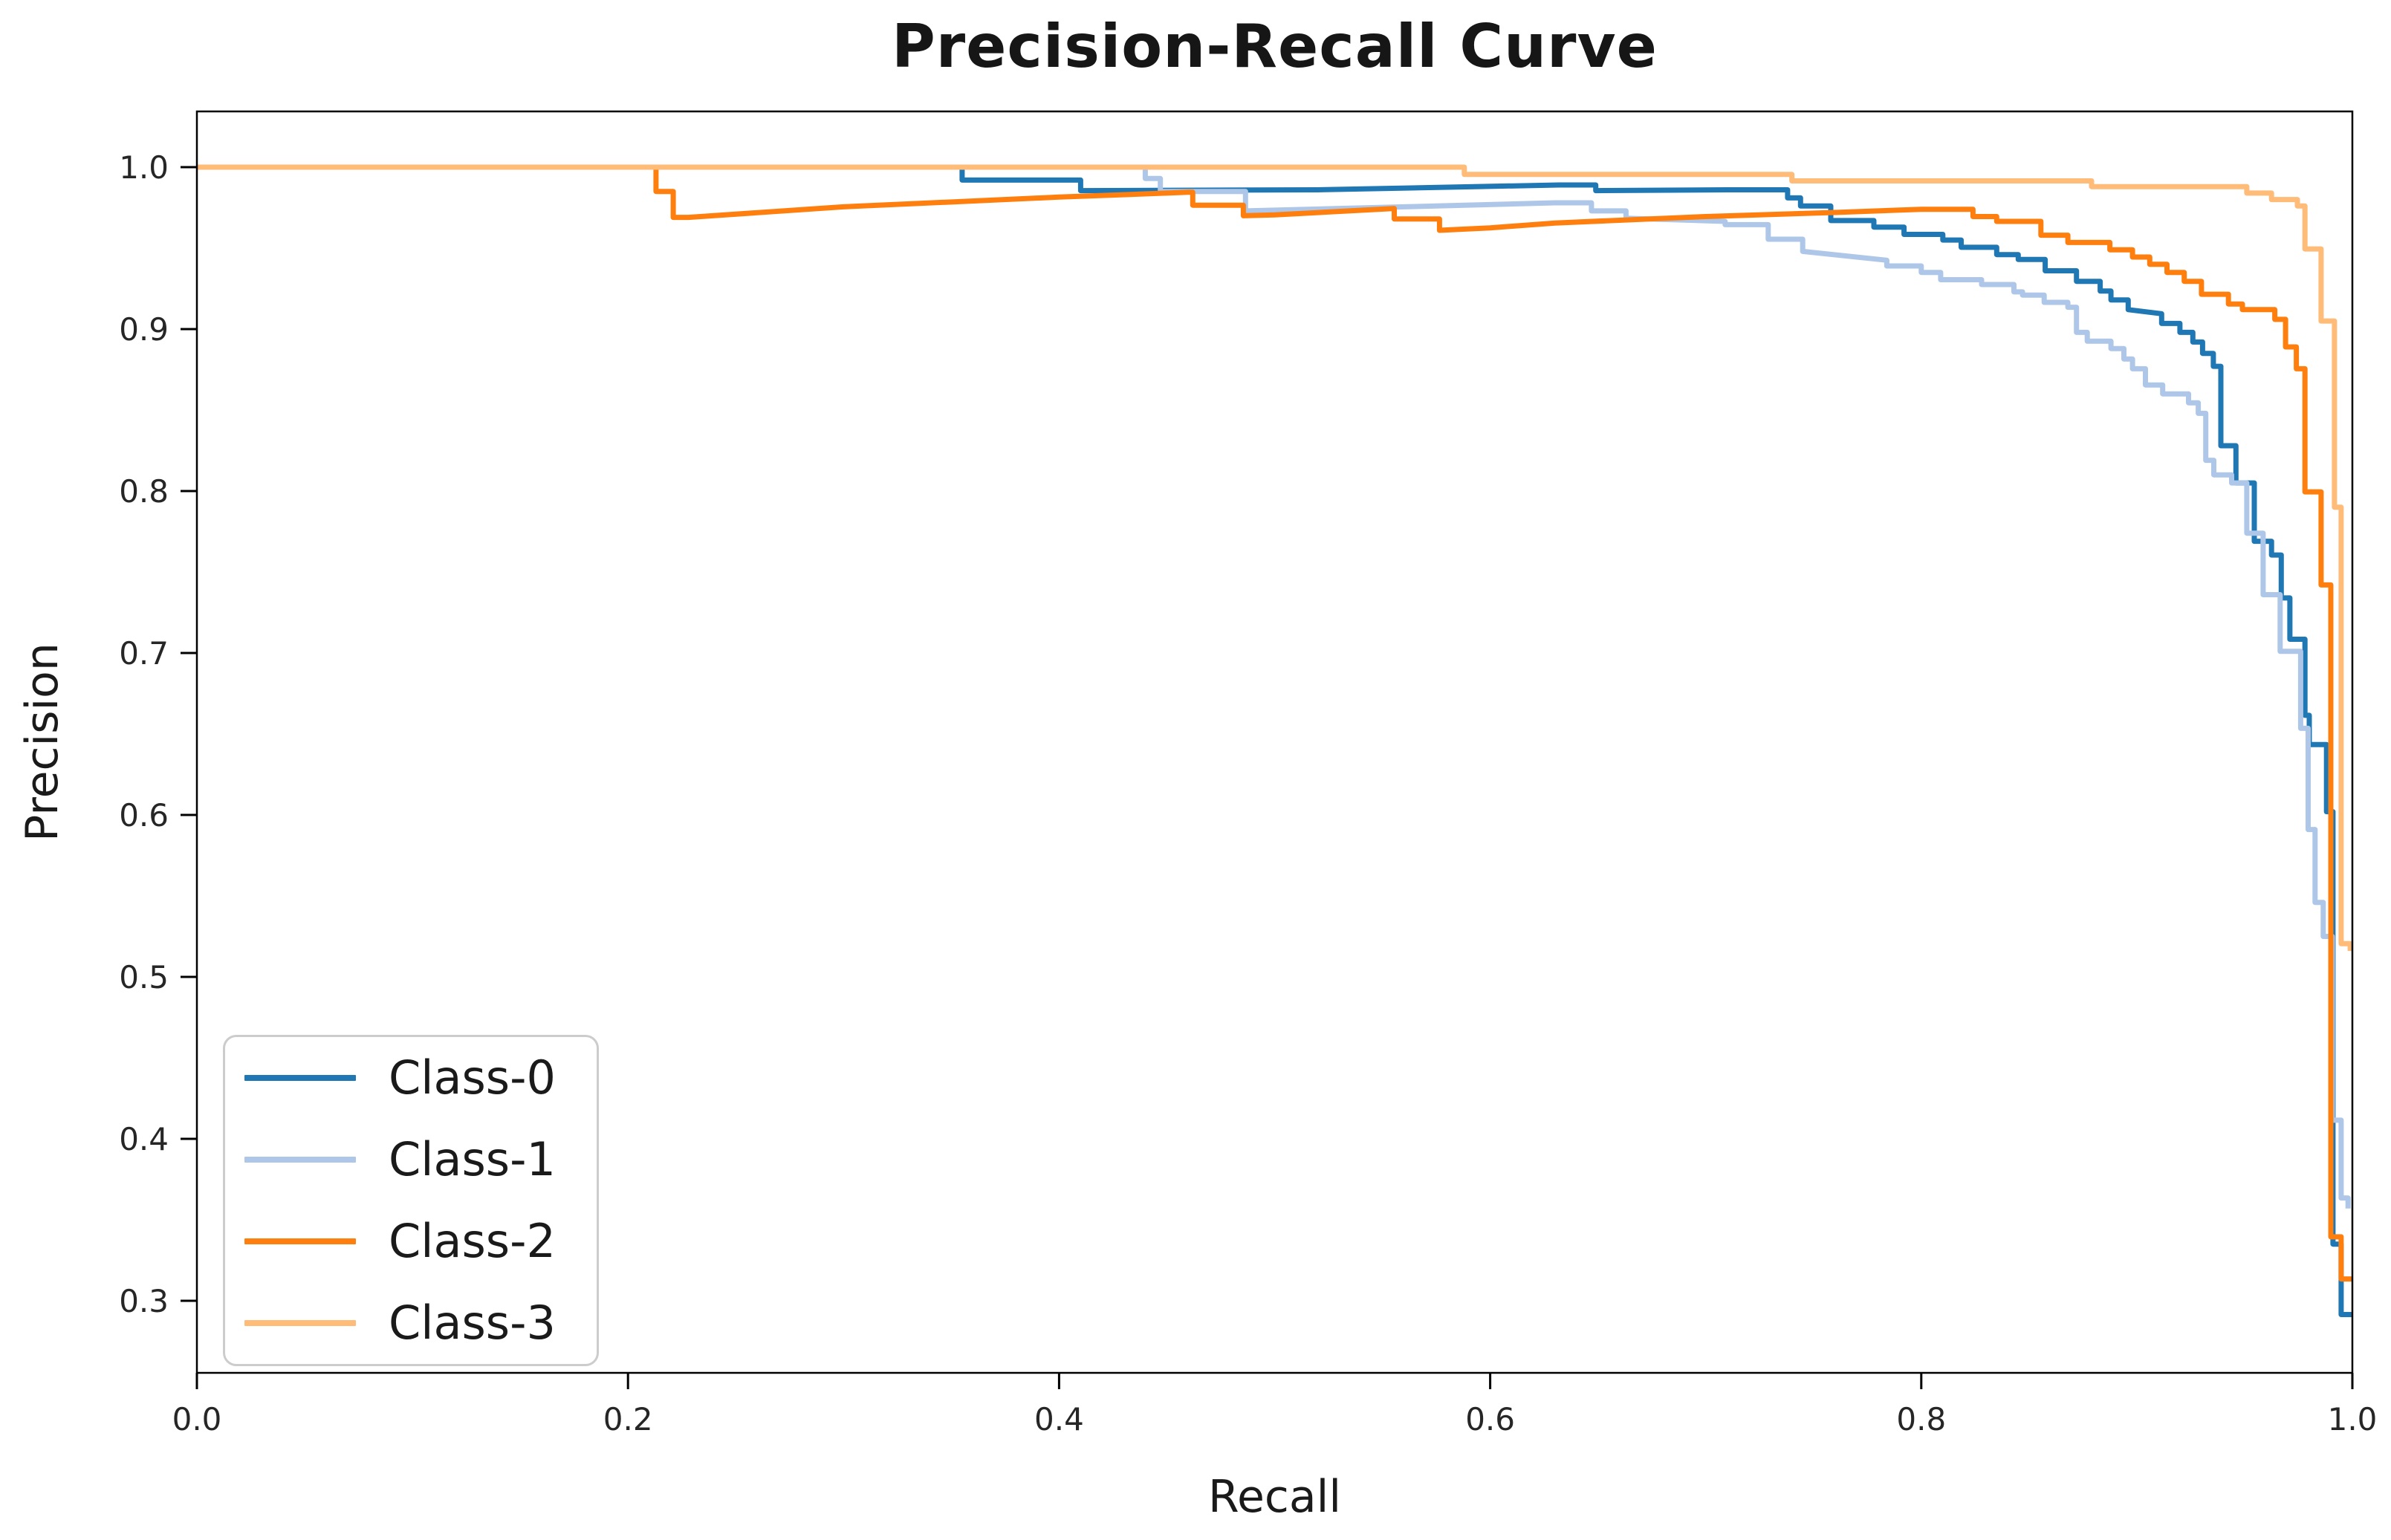  I want to click on y-tick-label: 0.3, so click(144, 1301).